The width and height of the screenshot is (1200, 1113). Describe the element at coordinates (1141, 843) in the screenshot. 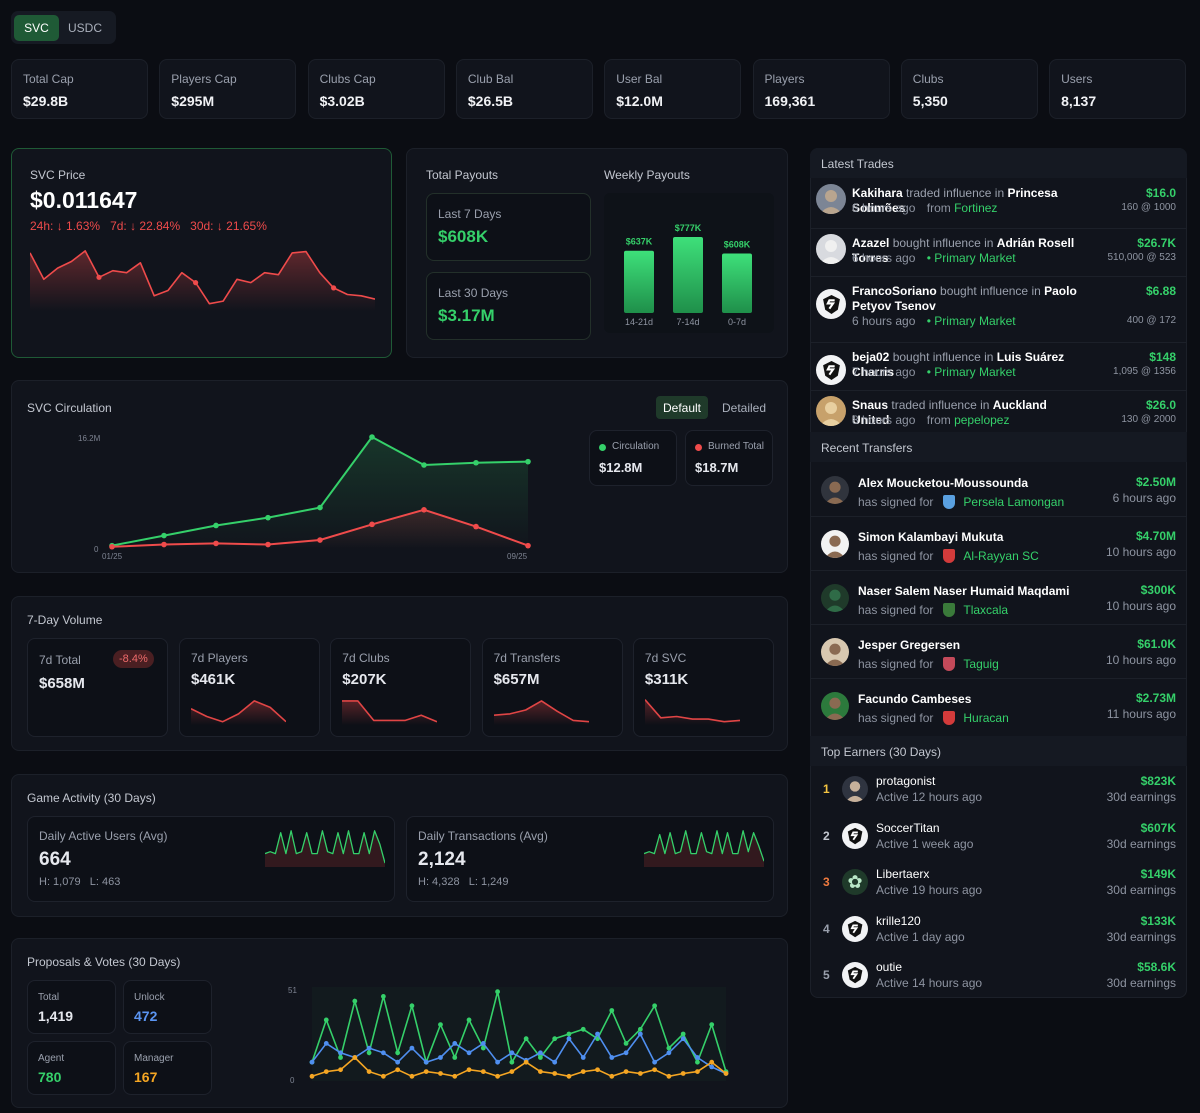

I see `earner-earn-label: 30d earnings` at that location.